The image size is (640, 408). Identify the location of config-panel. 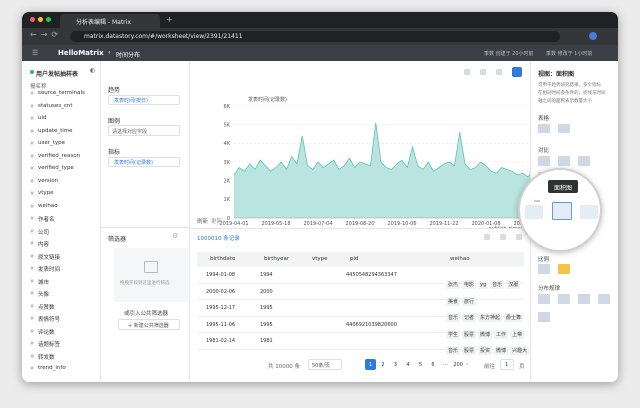
(145, 221).